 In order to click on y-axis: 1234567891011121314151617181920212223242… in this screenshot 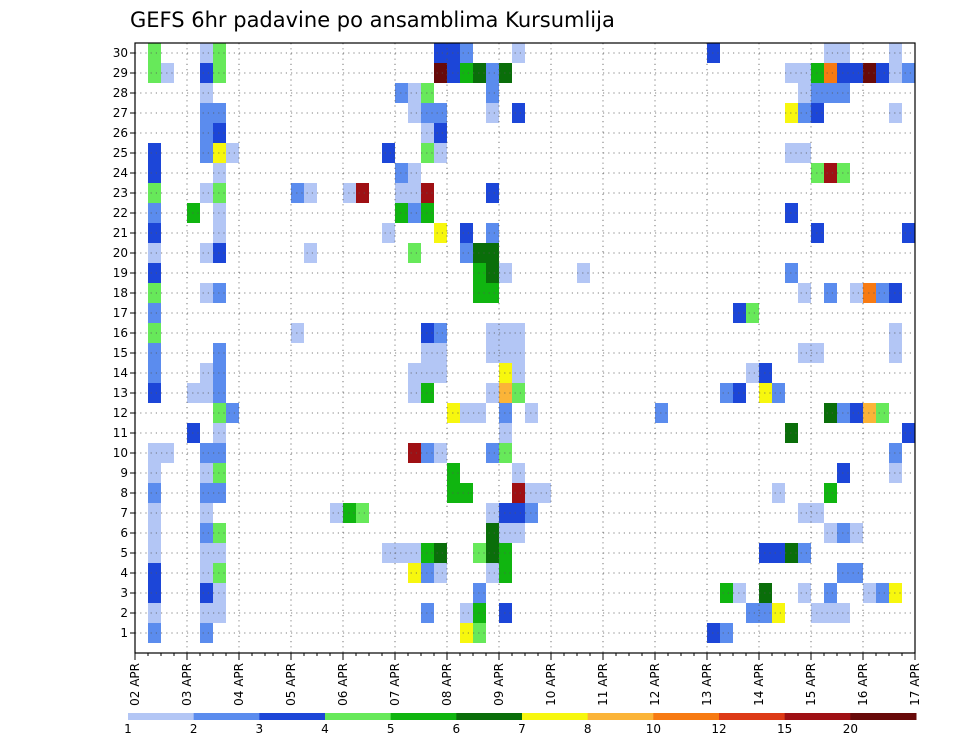, I will do `click(124, 343)`.